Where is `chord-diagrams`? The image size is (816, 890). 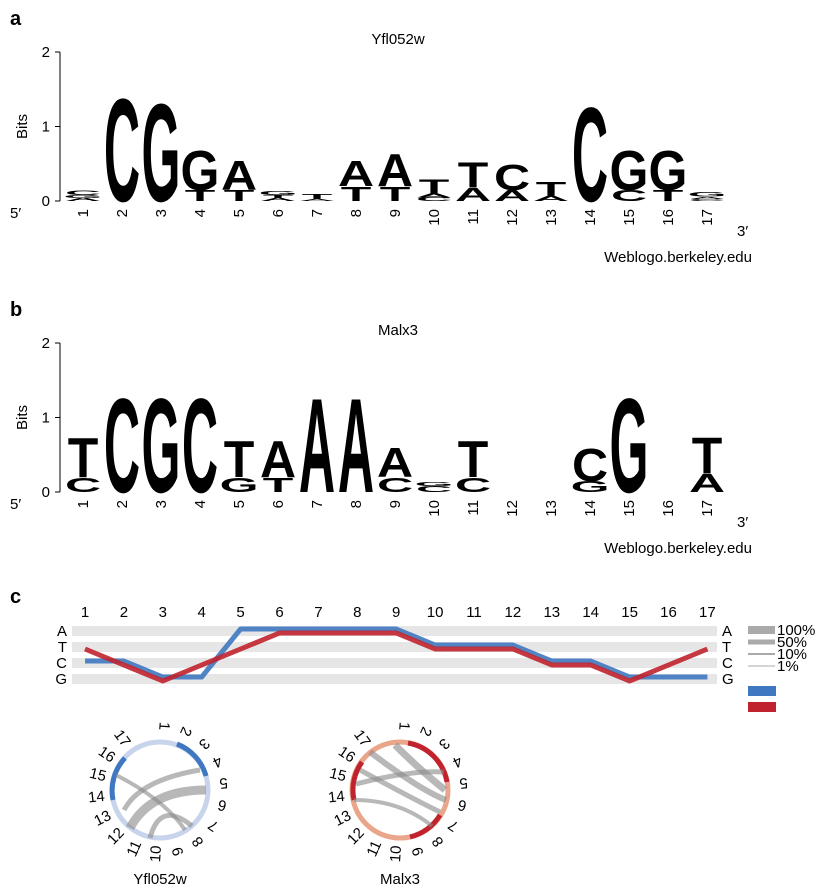
chord-diagrams is located at coordinates (280, 790).